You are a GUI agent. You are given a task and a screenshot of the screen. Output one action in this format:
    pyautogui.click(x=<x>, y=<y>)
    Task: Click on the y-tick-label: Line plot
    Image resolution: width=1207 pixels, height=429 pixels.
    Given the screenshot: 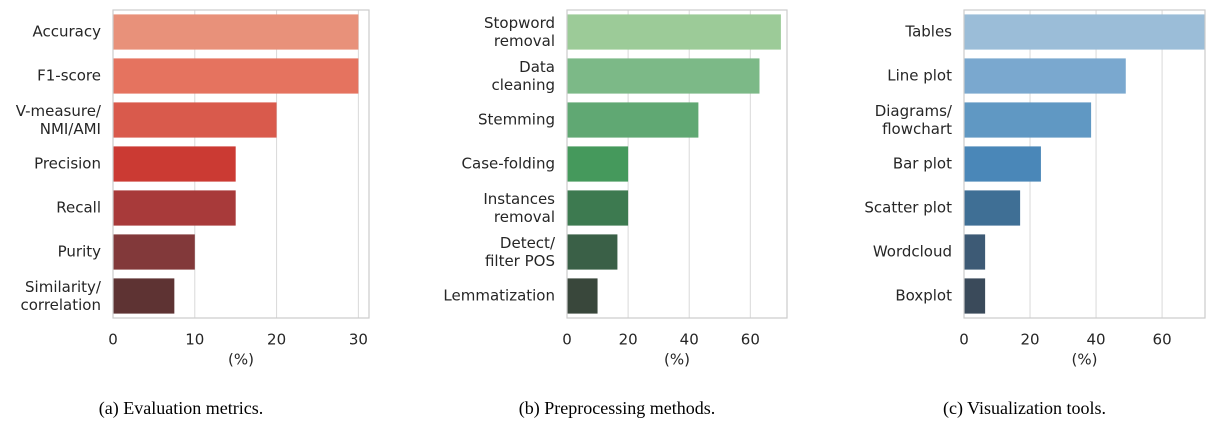 What is the action you would take?
    pyautogui.click(x=919, y=76)
    